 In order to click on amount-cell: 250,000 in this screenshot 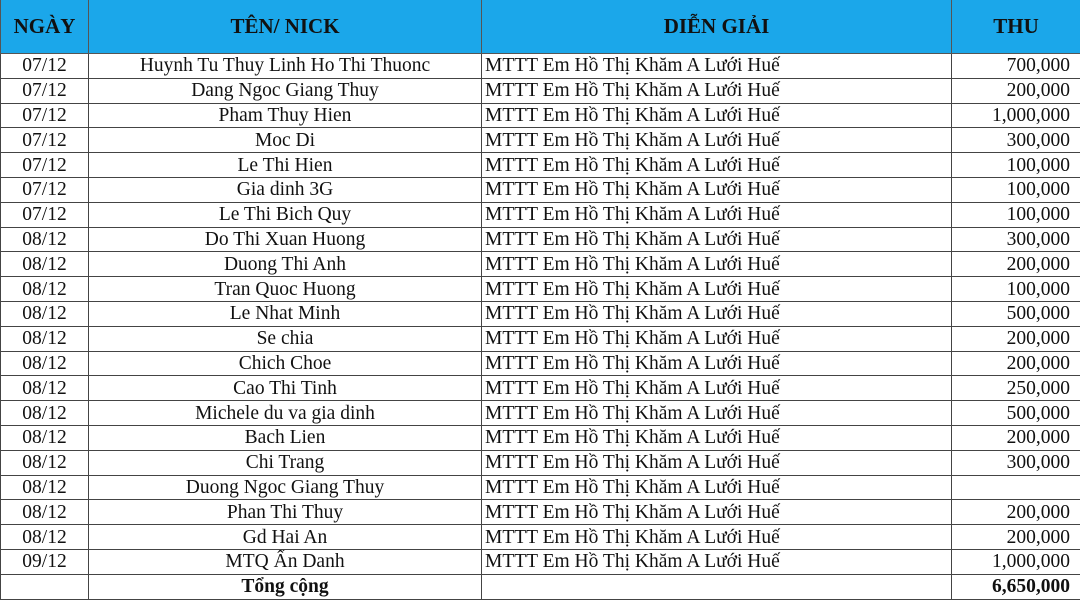, I will do `click(1015, 388)`.